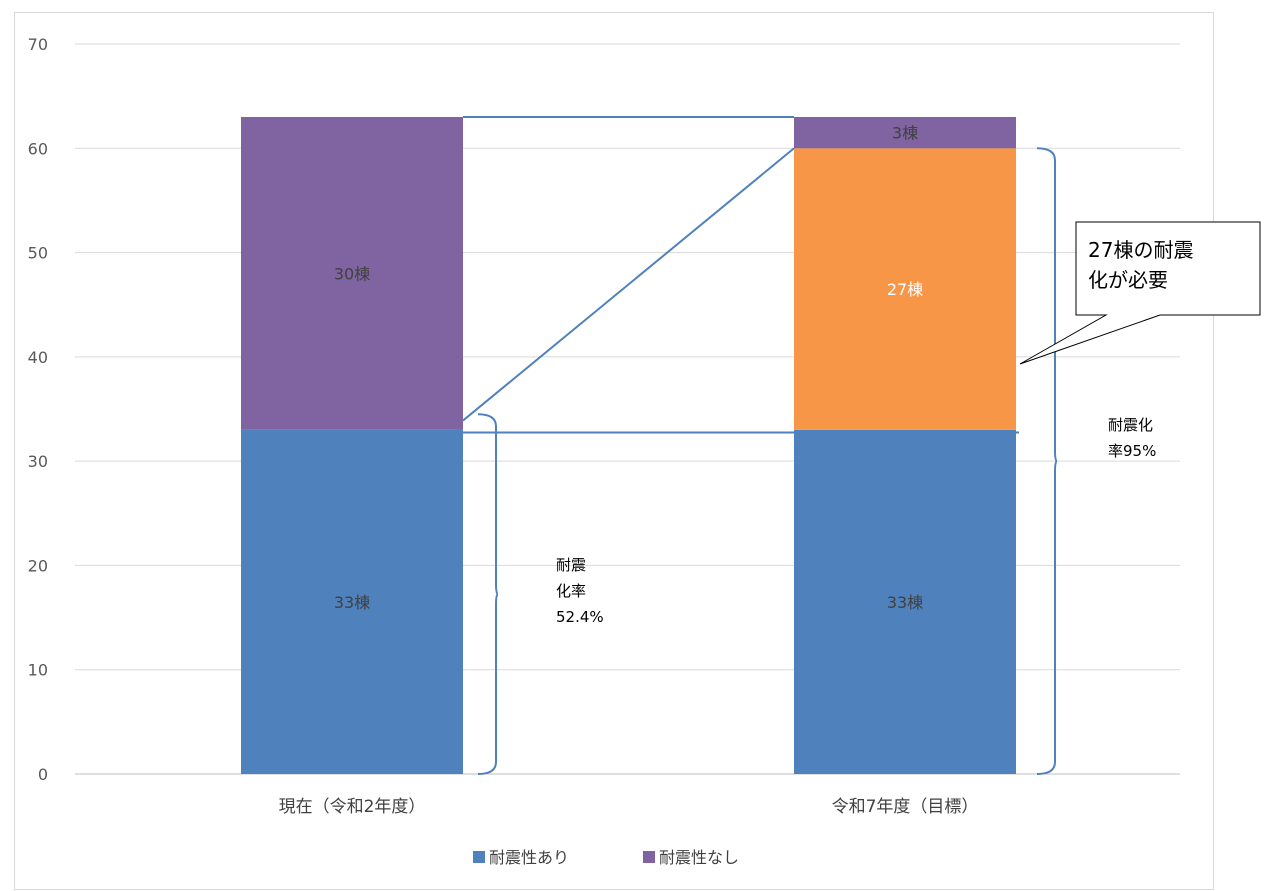  I want to click on legend-label: 耐震性あり, so click(529, 857).